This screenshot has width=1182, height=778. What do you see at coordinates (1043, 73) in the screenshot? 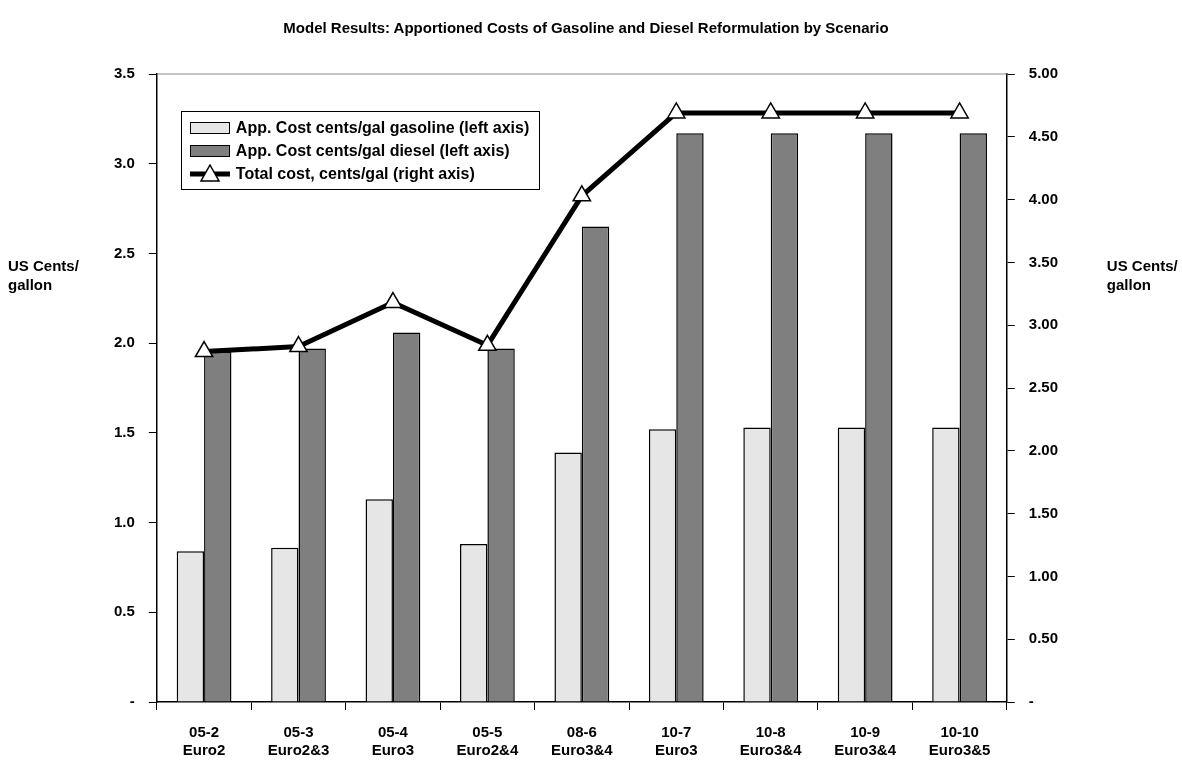
I see `y2-tick-label: 5.00` at bounding box center [1043, 73].